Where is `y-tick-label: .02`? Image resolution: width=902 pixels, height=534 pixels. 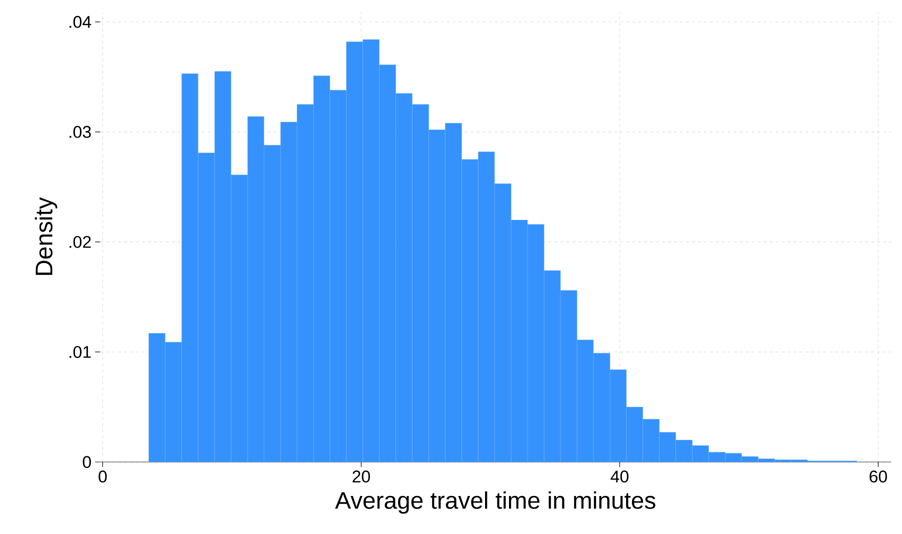 y-tick-label: .02 is located at coordinates (80, 242).